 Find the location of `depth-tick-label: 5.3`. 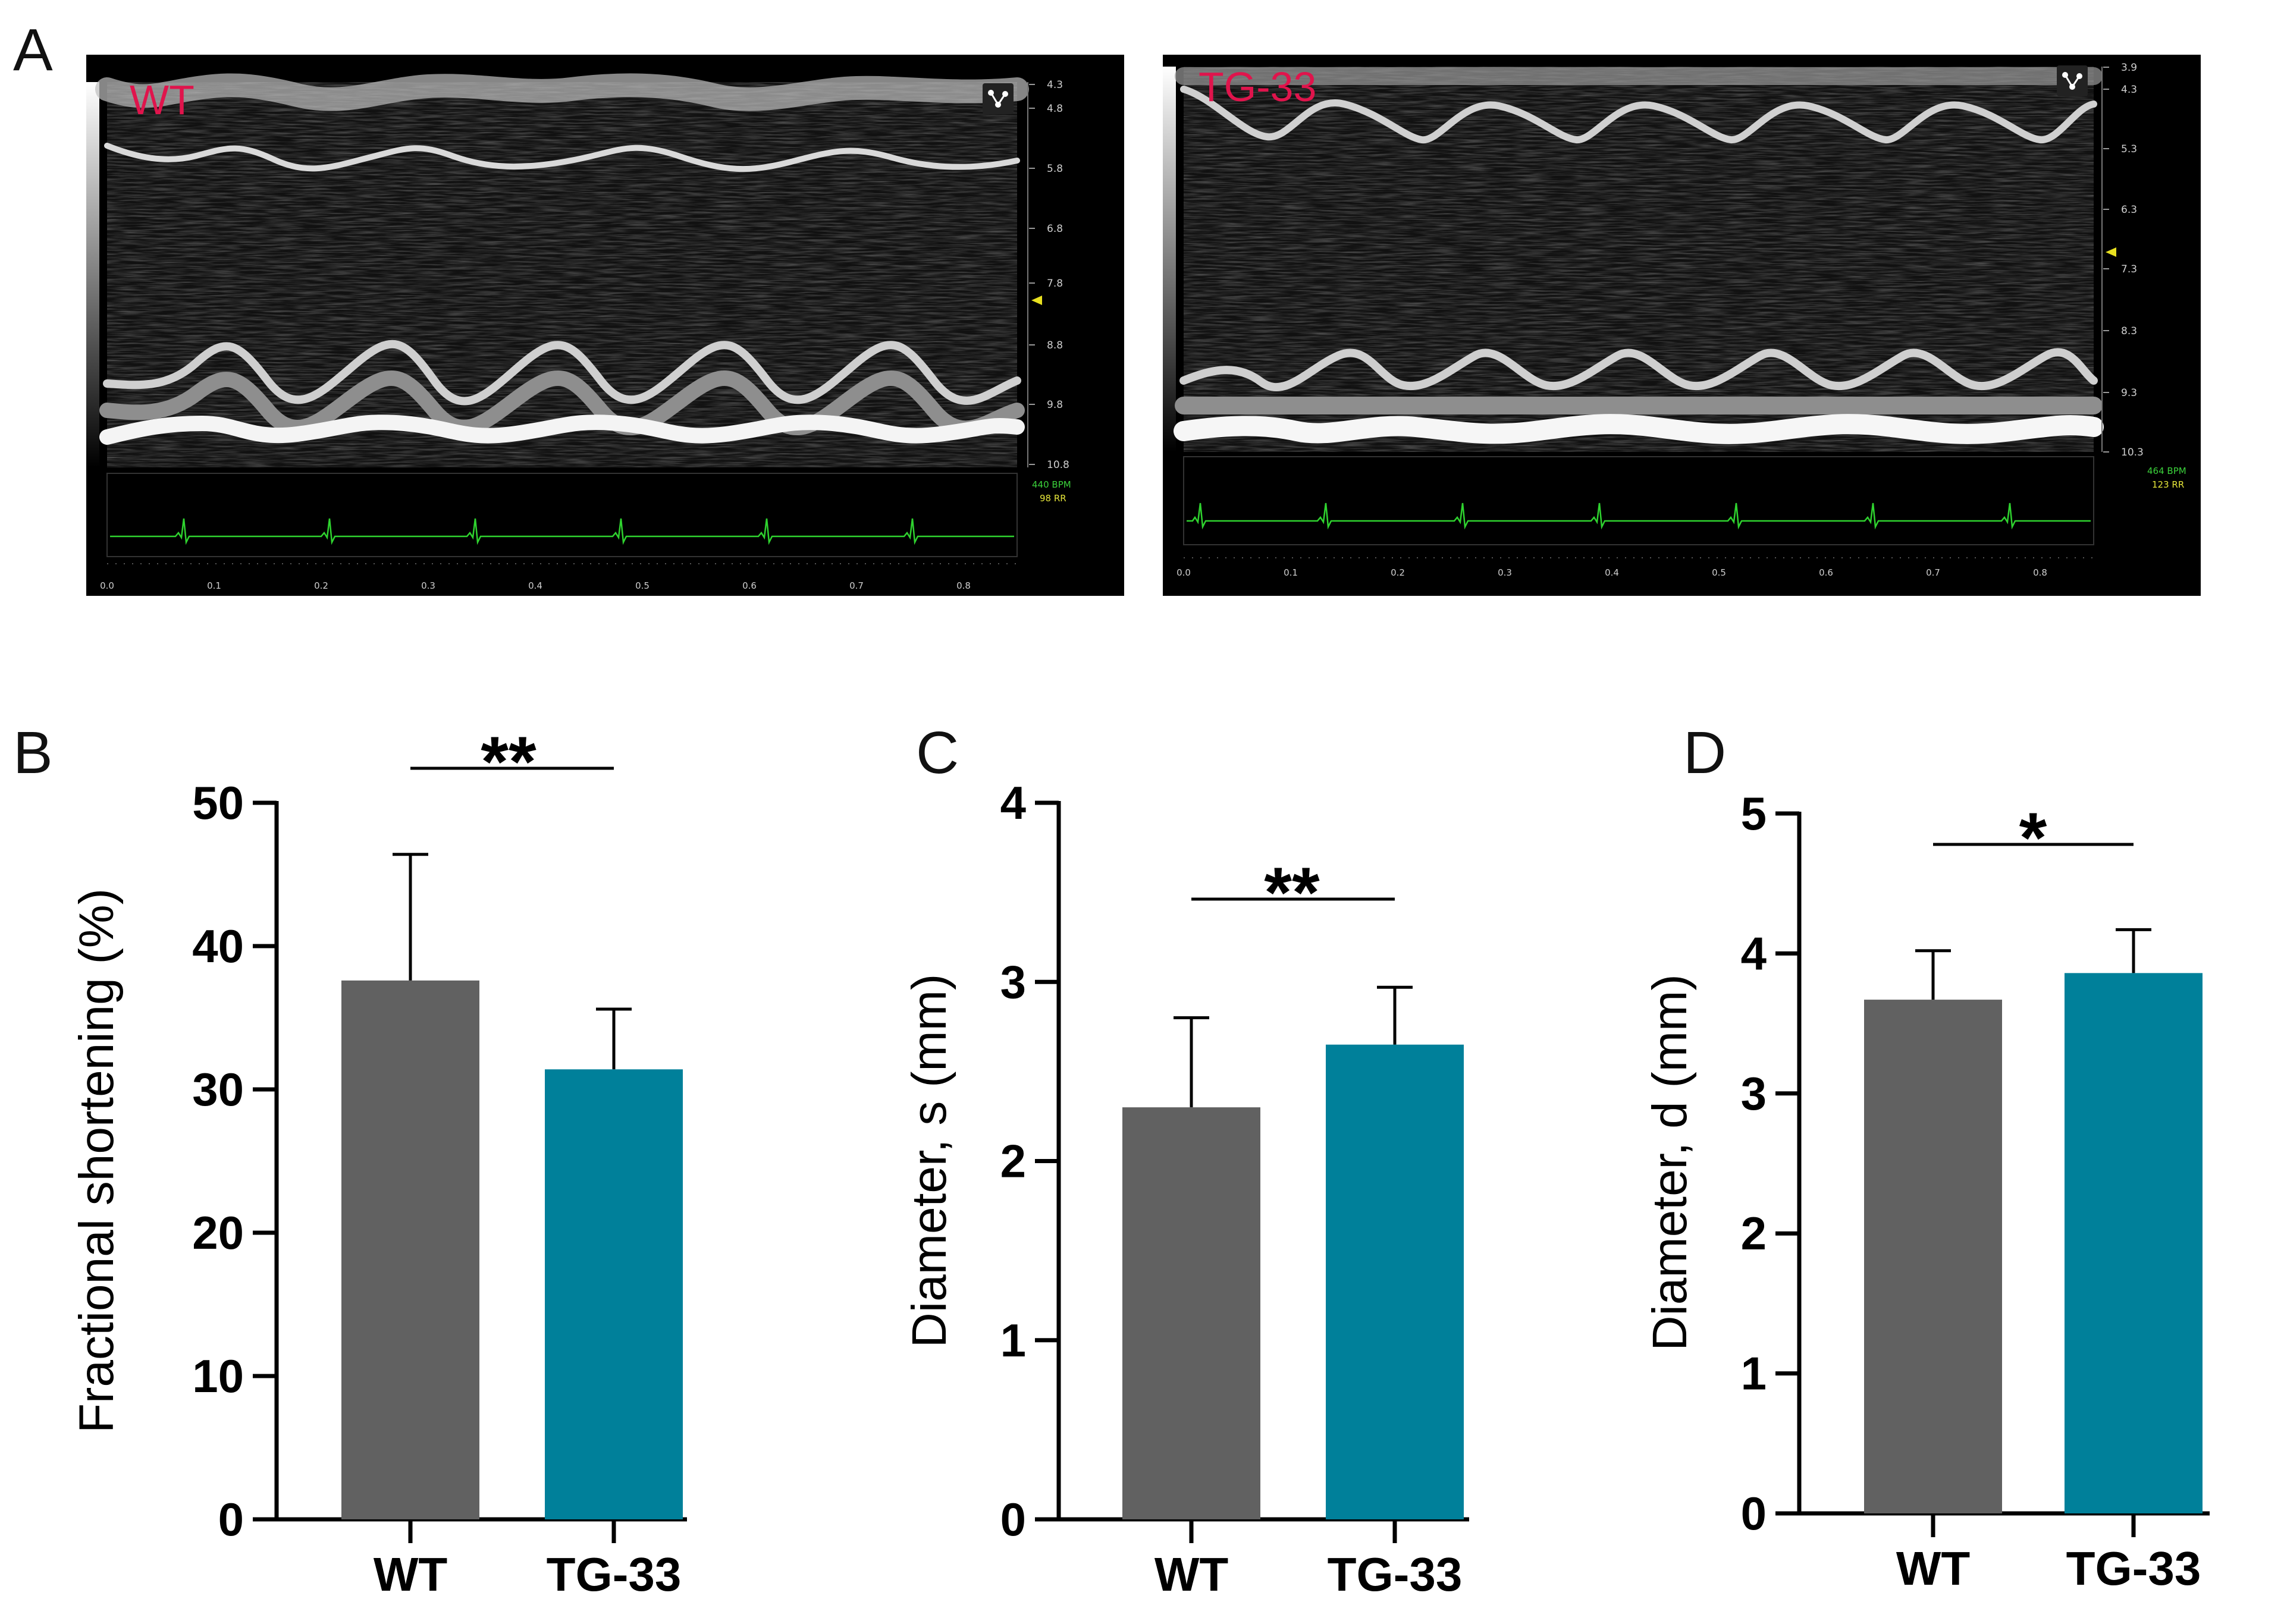

depth-tick-label: 5.3 is located at coordinates (2129, 149).